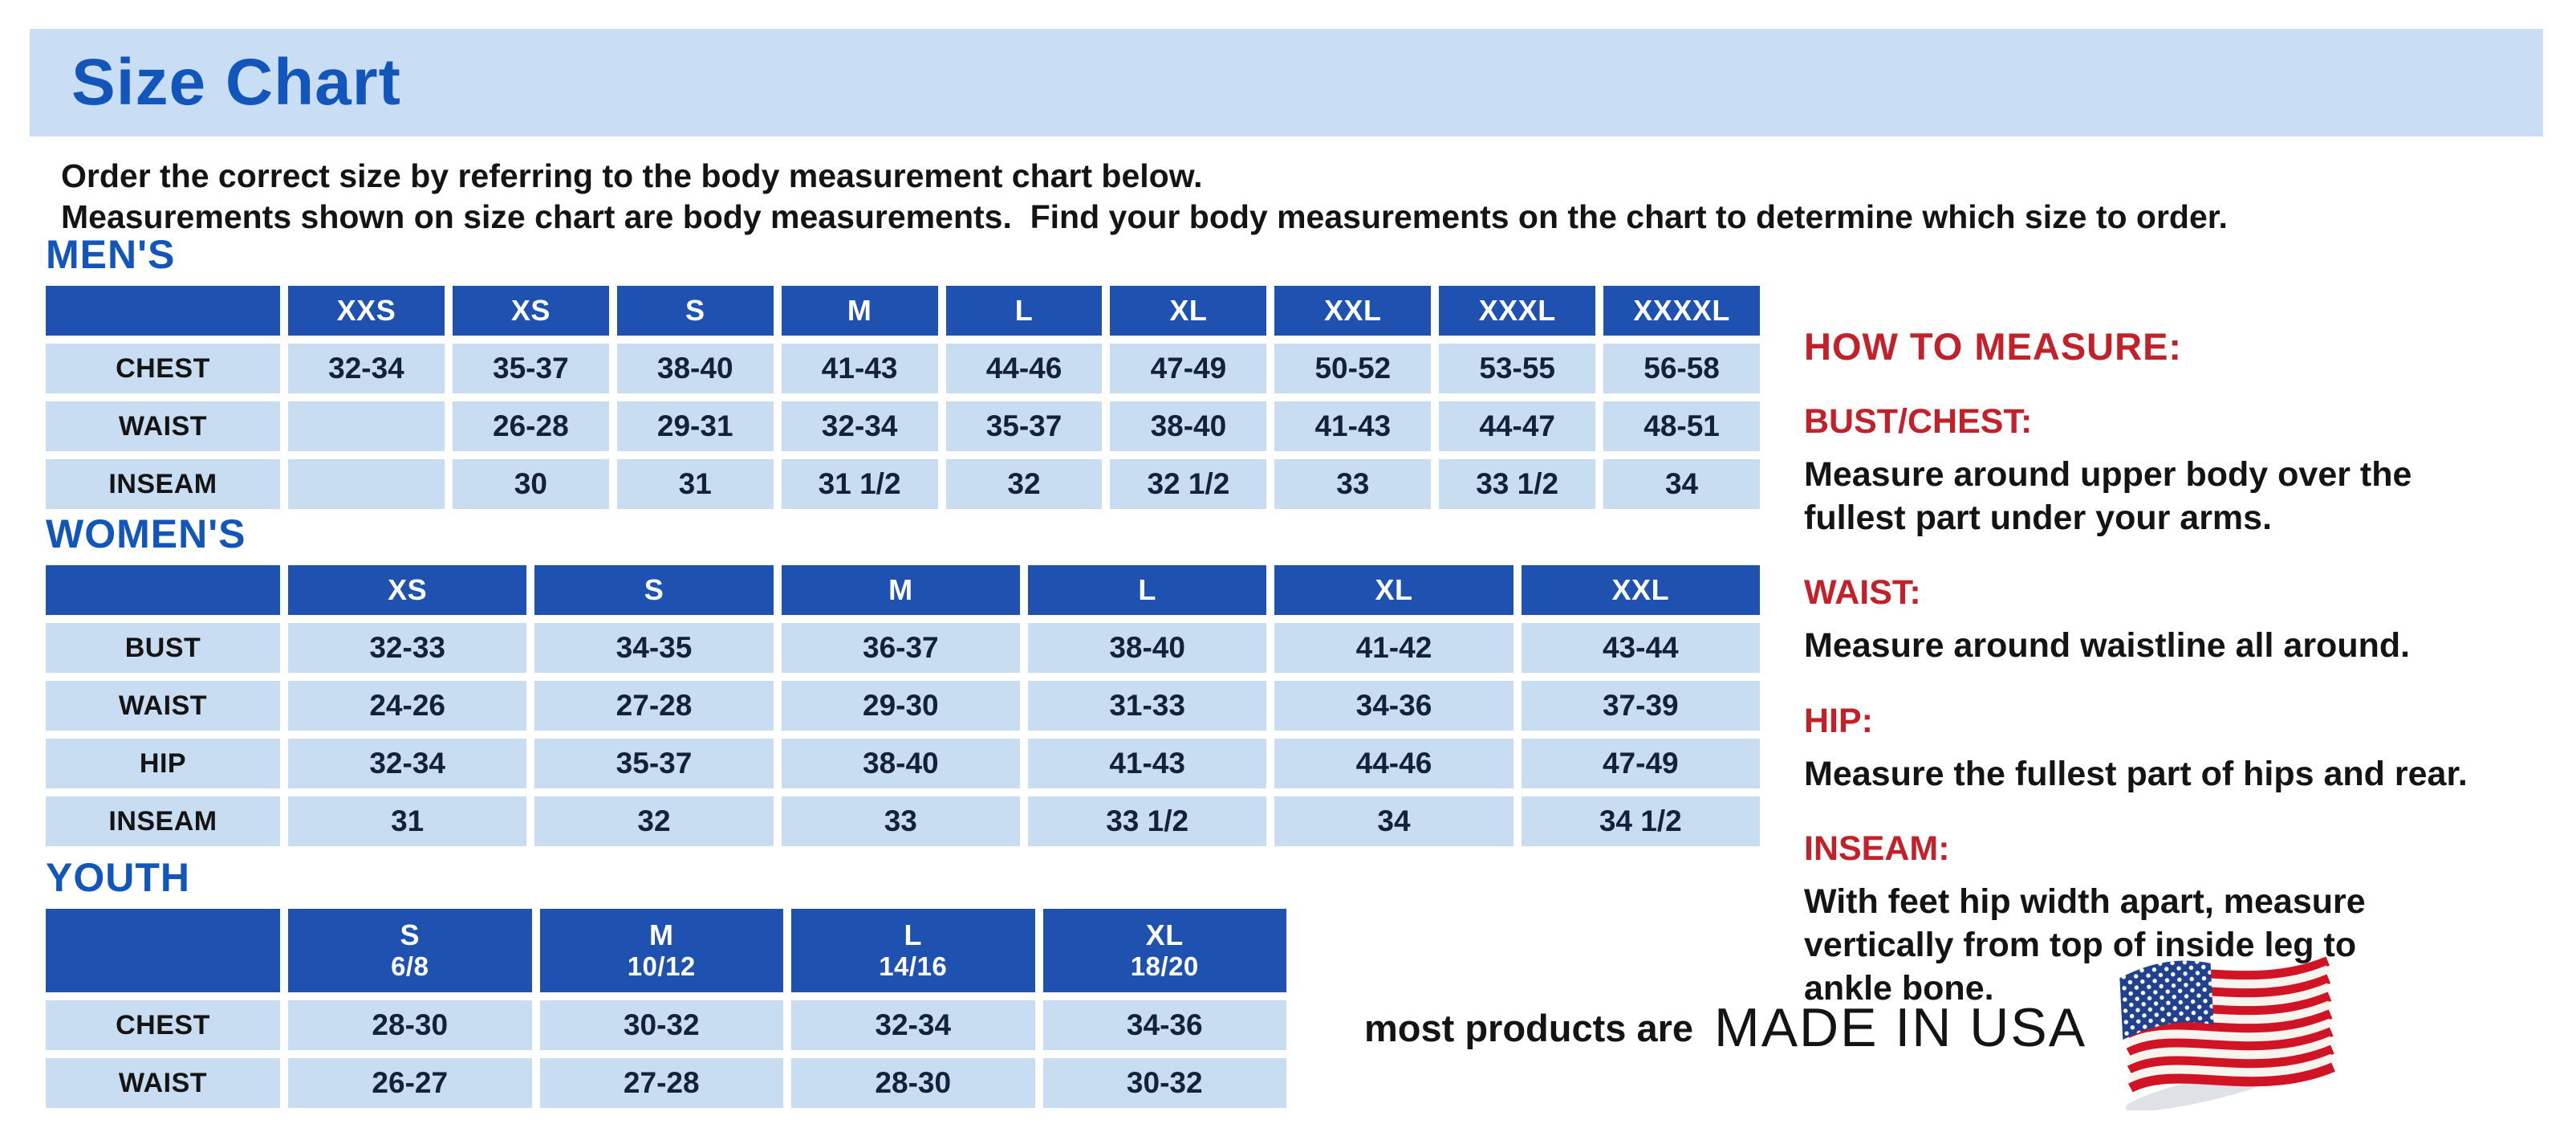 This screenshot has height=1132, width=2576. I want to click on made-in-usa-note: most products are MADE IN USA, so click(1857, 1028).